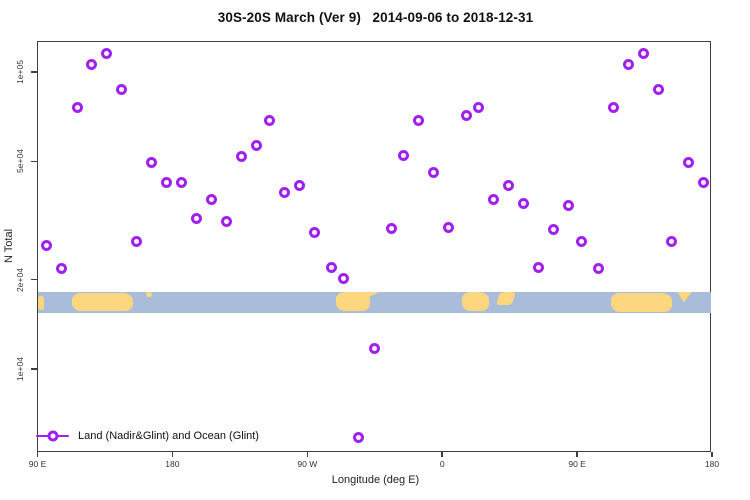  I want to click on legend-label: Land (Nadir&Glint) and Ocean (Glint), so click(168, 436).